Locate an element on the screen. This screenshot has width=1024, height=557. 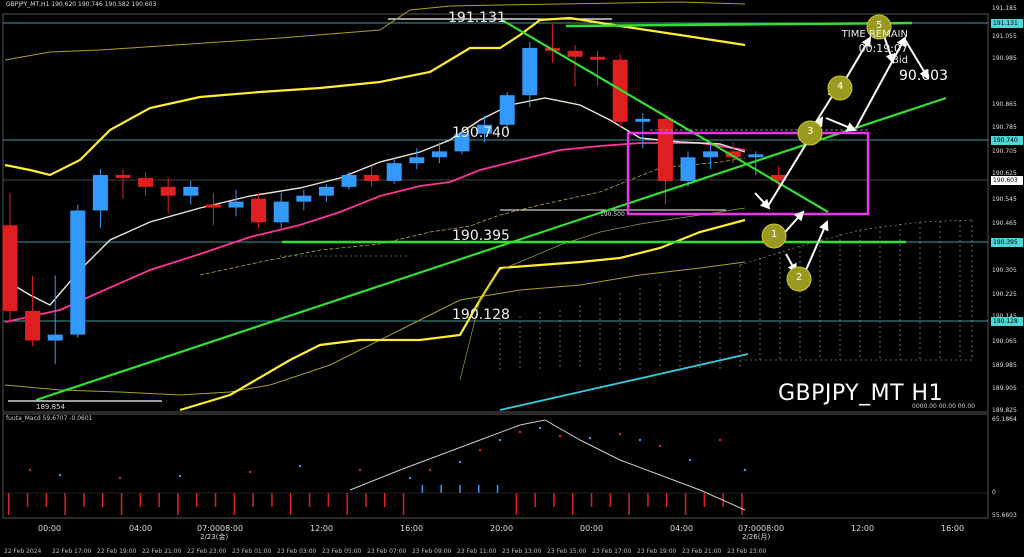
level-bottom: 189.854 is located at coordinates (50, 407).